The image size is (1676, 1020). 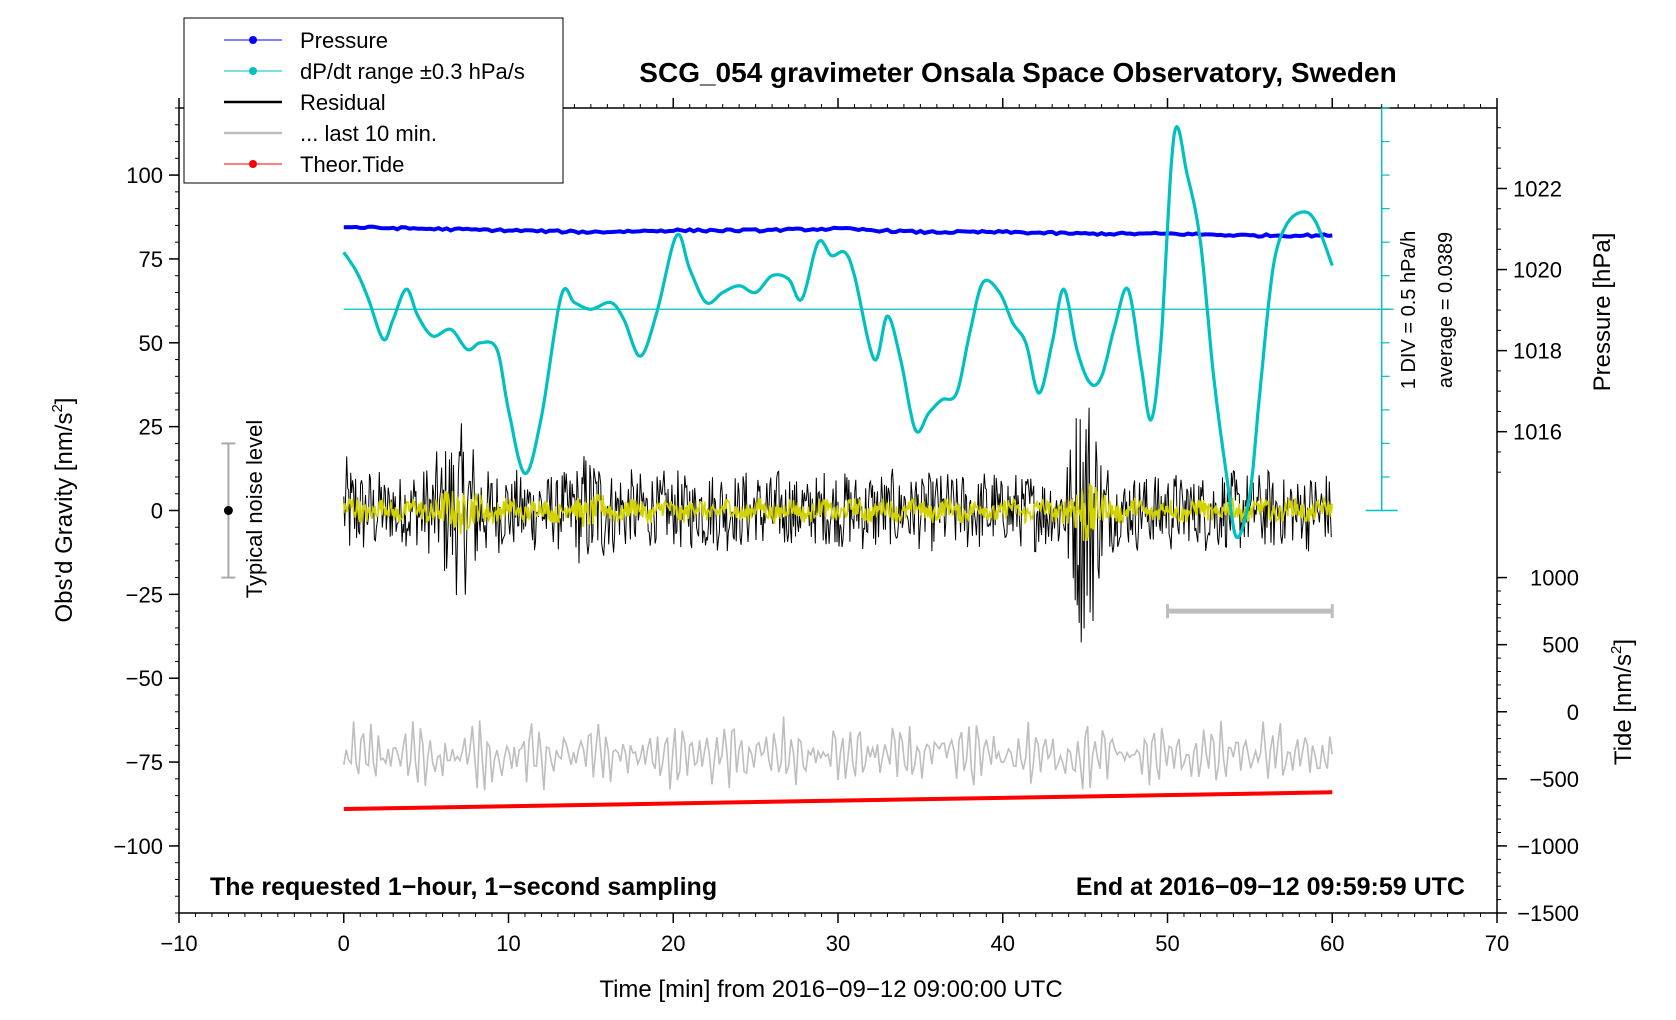 I want to click on pressure-tick-label: 1020, so click(x=1537, y=270).